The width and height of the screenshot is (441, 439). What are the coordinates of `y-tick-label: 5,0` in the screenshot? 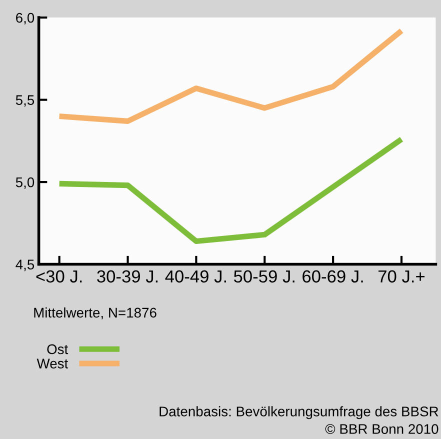 It's located at (25, 183).